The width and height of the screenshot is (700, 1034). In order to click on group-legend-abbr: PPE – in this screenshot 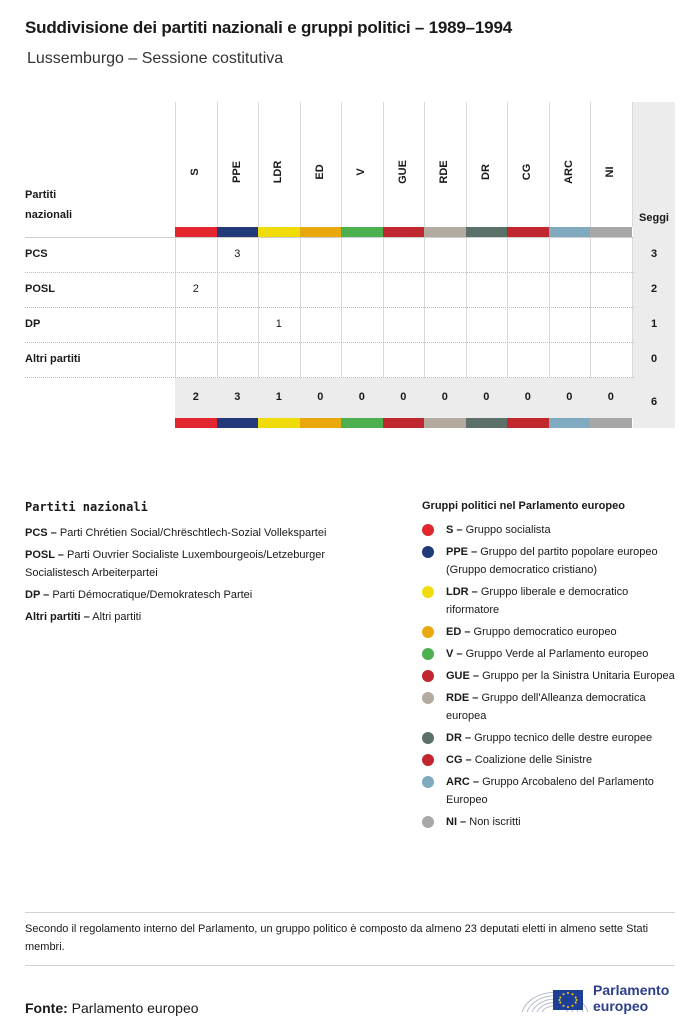, I will do `click(462, 552)`.